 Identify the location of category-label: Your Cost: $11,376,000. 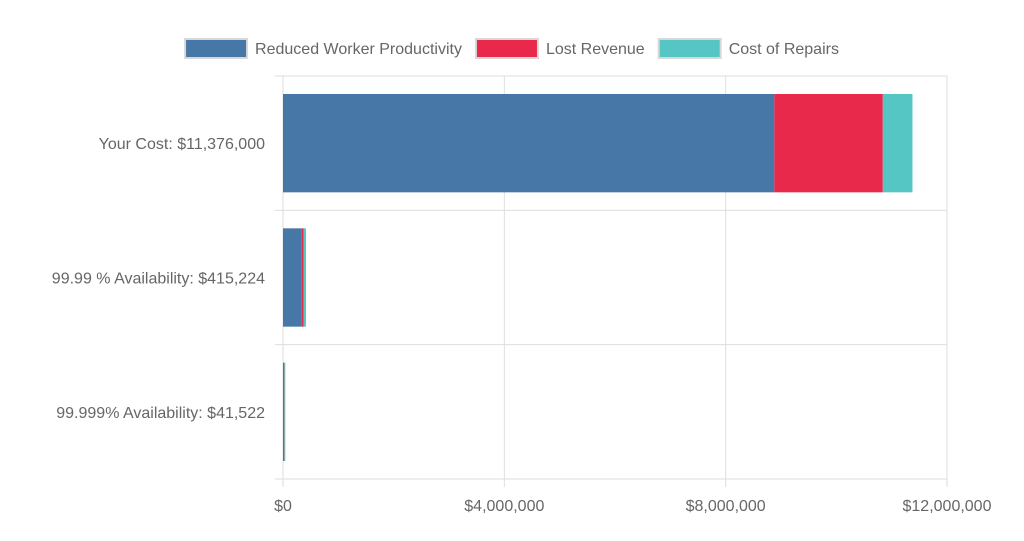
(182, 144).